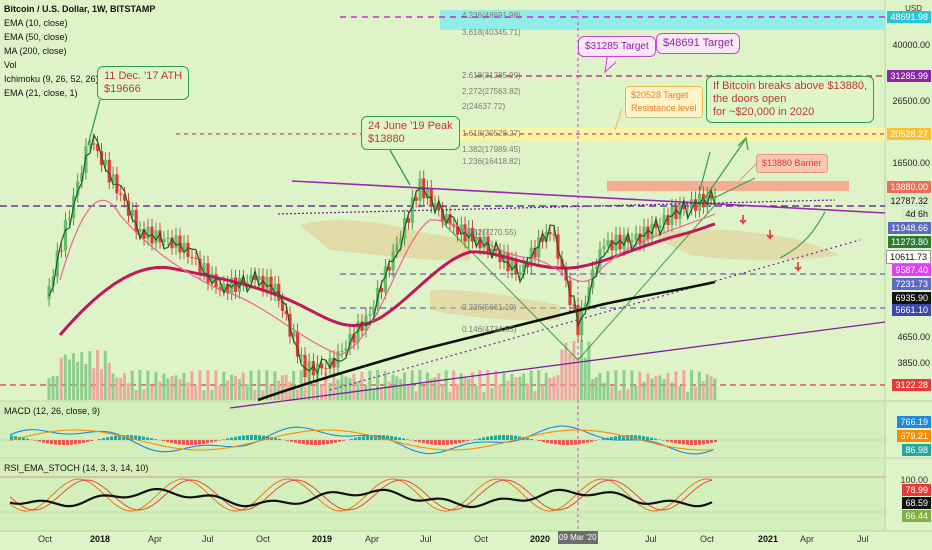 The image size is (932, 550). What do you see at coordinates (540, 539) in the screenshot?
I see `time-axis-label: 2020` at bounding box center [540, 539].